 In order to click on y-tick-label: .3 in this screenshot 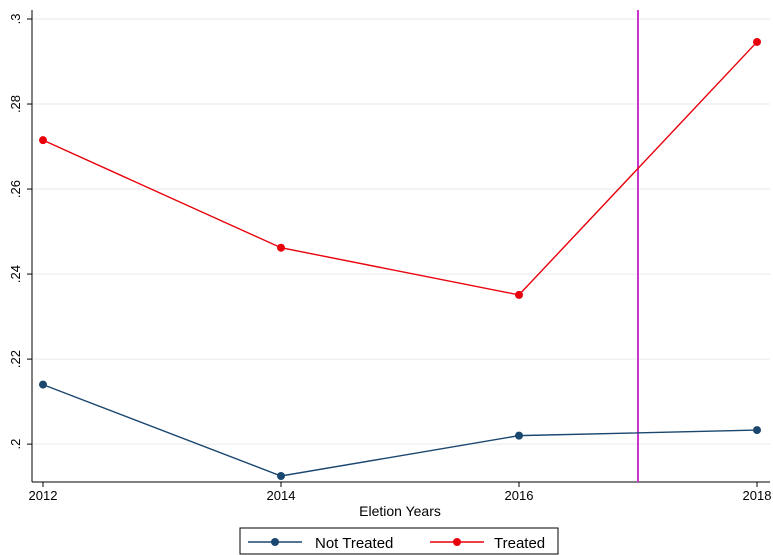, I will do `click(15, 19)`.